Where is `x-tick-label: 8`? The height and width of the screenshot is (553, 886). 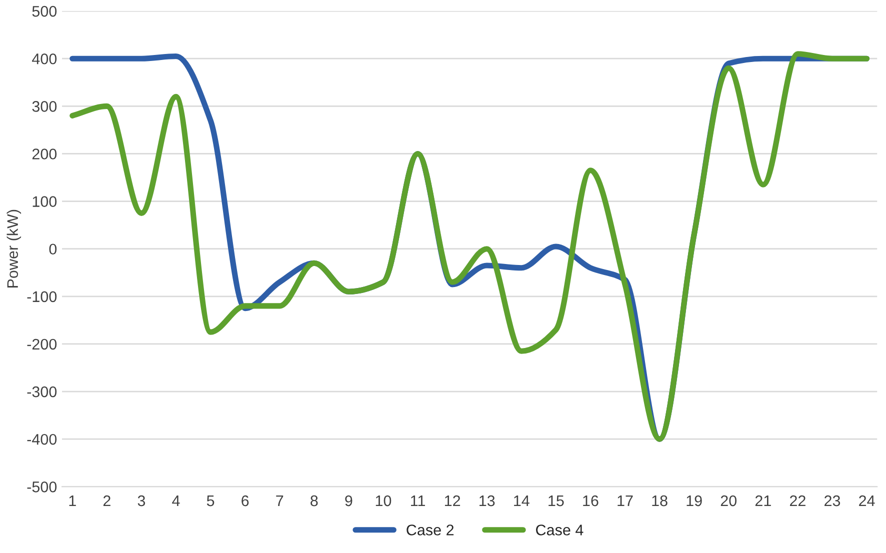 x-tick-label: 8 is located at coordinates (314, 500).